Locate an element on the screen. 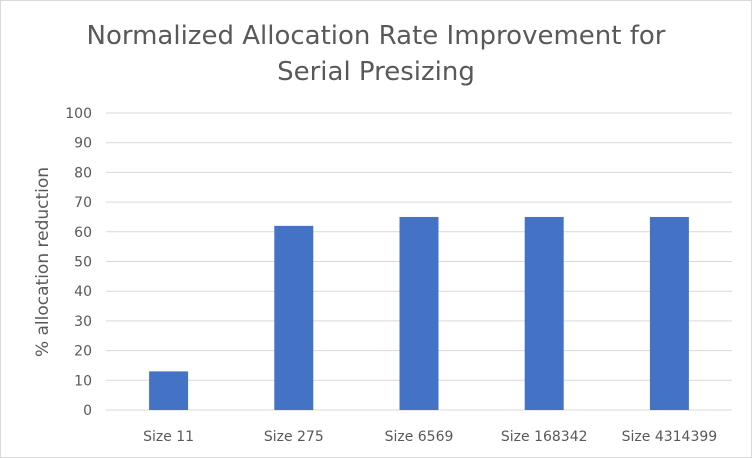 This screenshot has width=752, height=458. chart-title-line-2: Serial Presizing is located at coordinates (376, 72).